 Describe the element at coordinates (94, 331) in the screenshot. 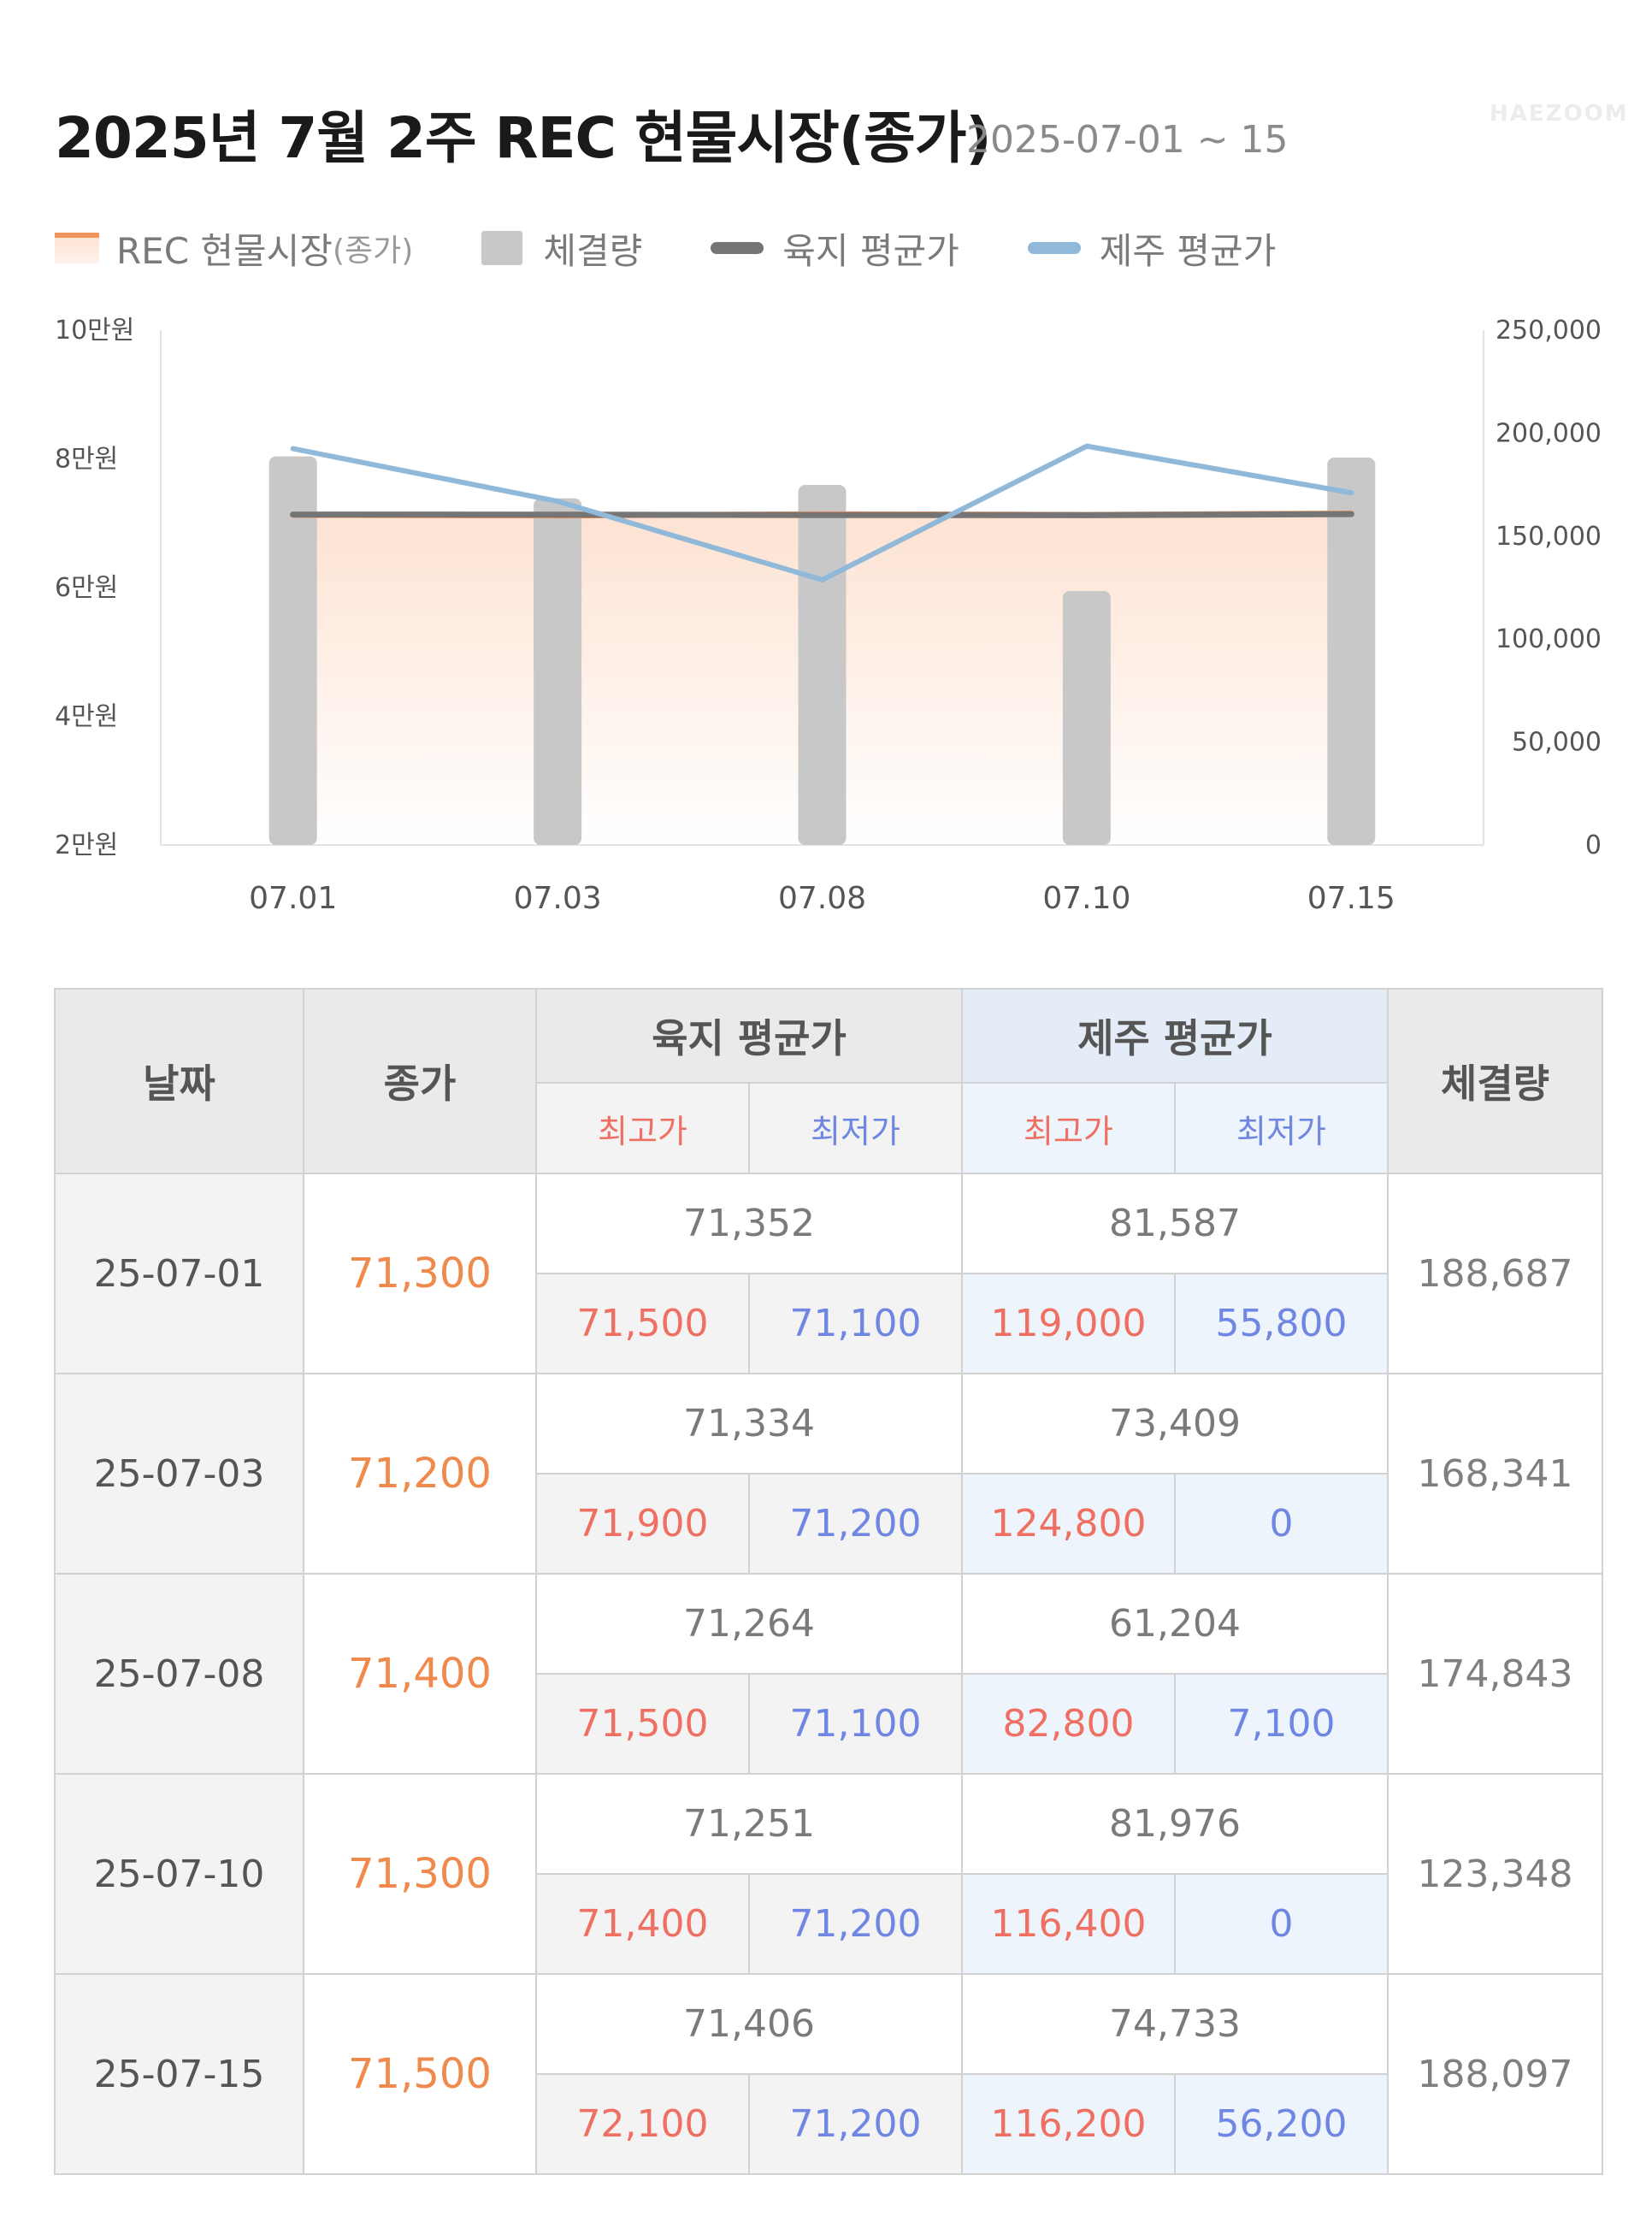

I see `y-left-tick-label: 10만원` at that location.